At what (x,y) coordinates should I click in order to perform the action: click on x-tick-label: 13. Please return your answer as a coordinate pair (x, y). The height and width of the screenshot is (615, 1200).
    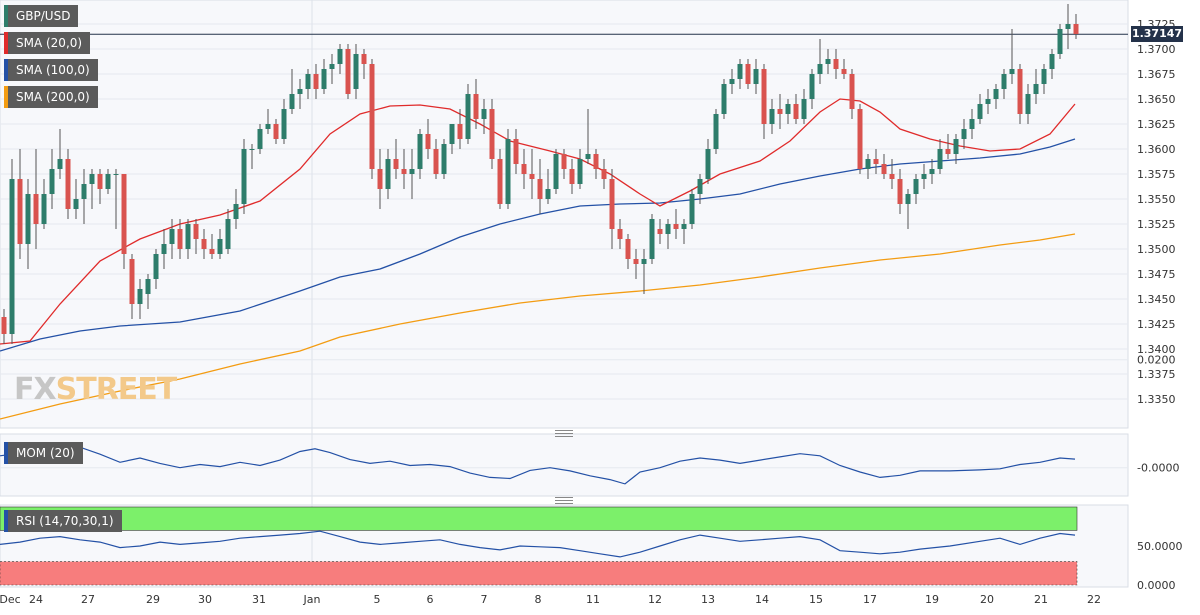
    Looking at the image, I should click on (708, 599).